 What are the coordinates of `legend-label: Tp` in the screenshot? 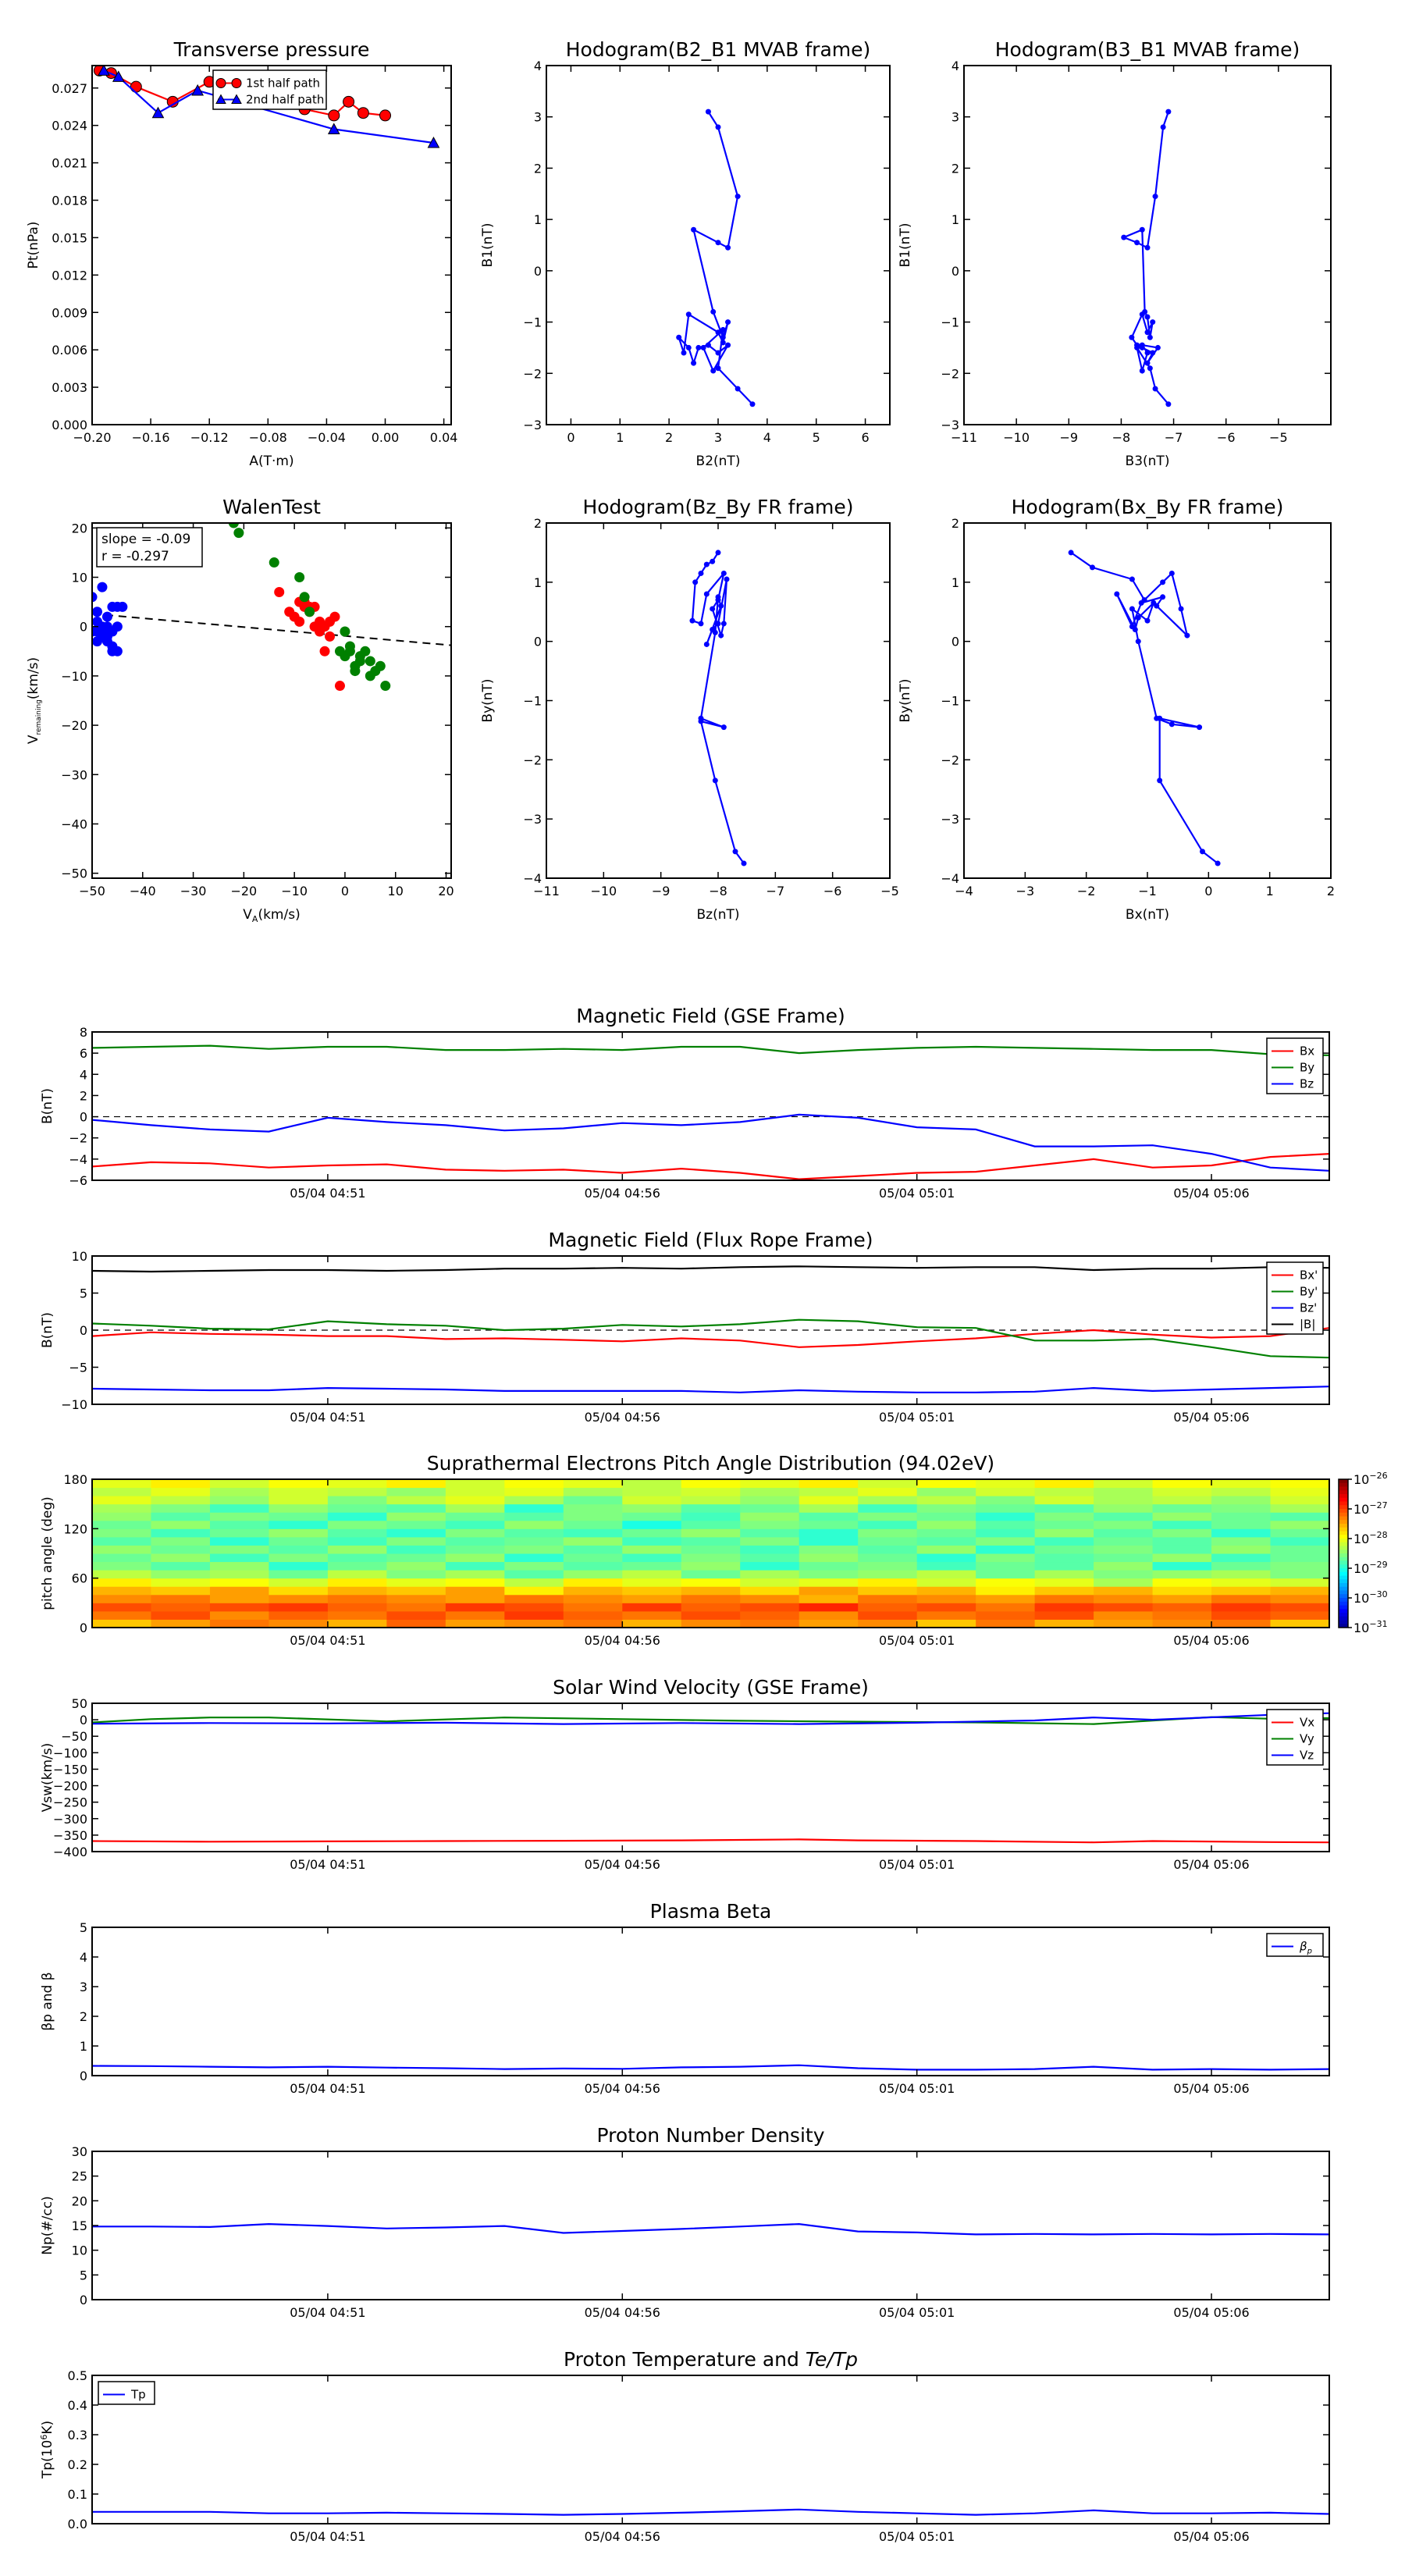 It's located at (138, 2395).